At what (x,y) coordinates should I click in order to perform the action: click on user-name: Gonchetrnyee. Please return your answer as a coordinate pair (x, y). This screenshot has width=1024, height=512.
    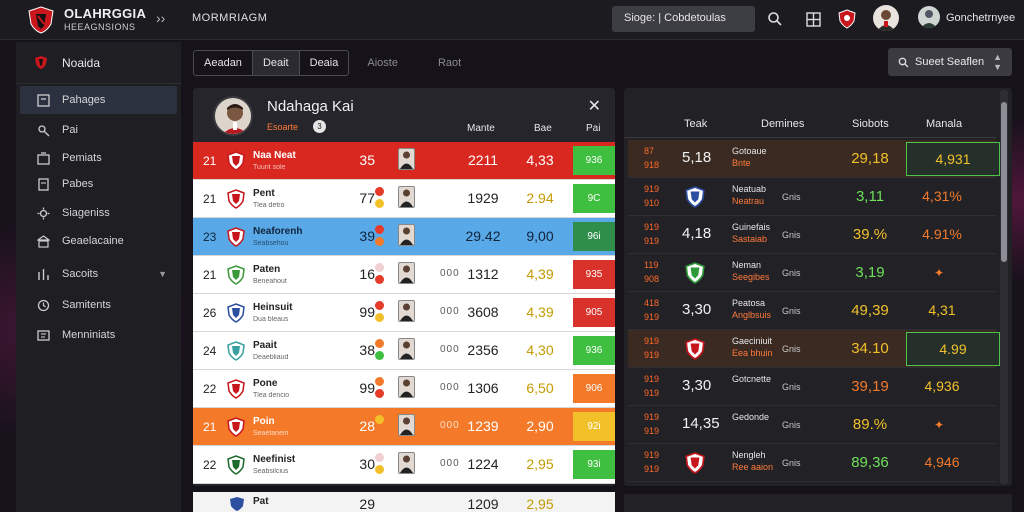
    Looking at the image, I should click on (981, 18).